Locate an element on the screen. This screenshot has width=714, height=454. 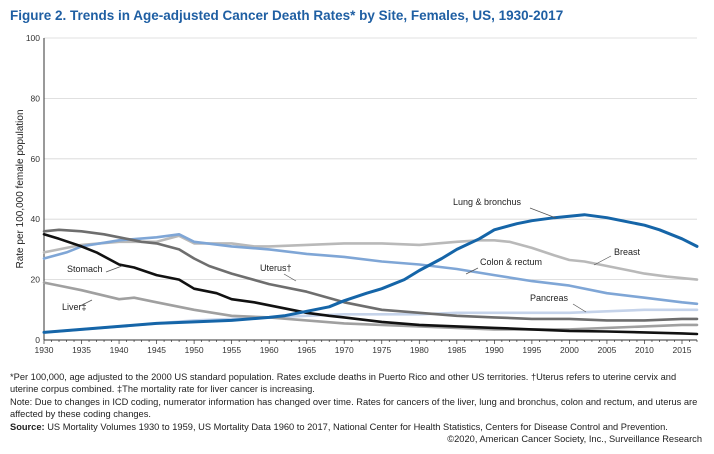
series-line-breast is located at coordinates (370, 257).